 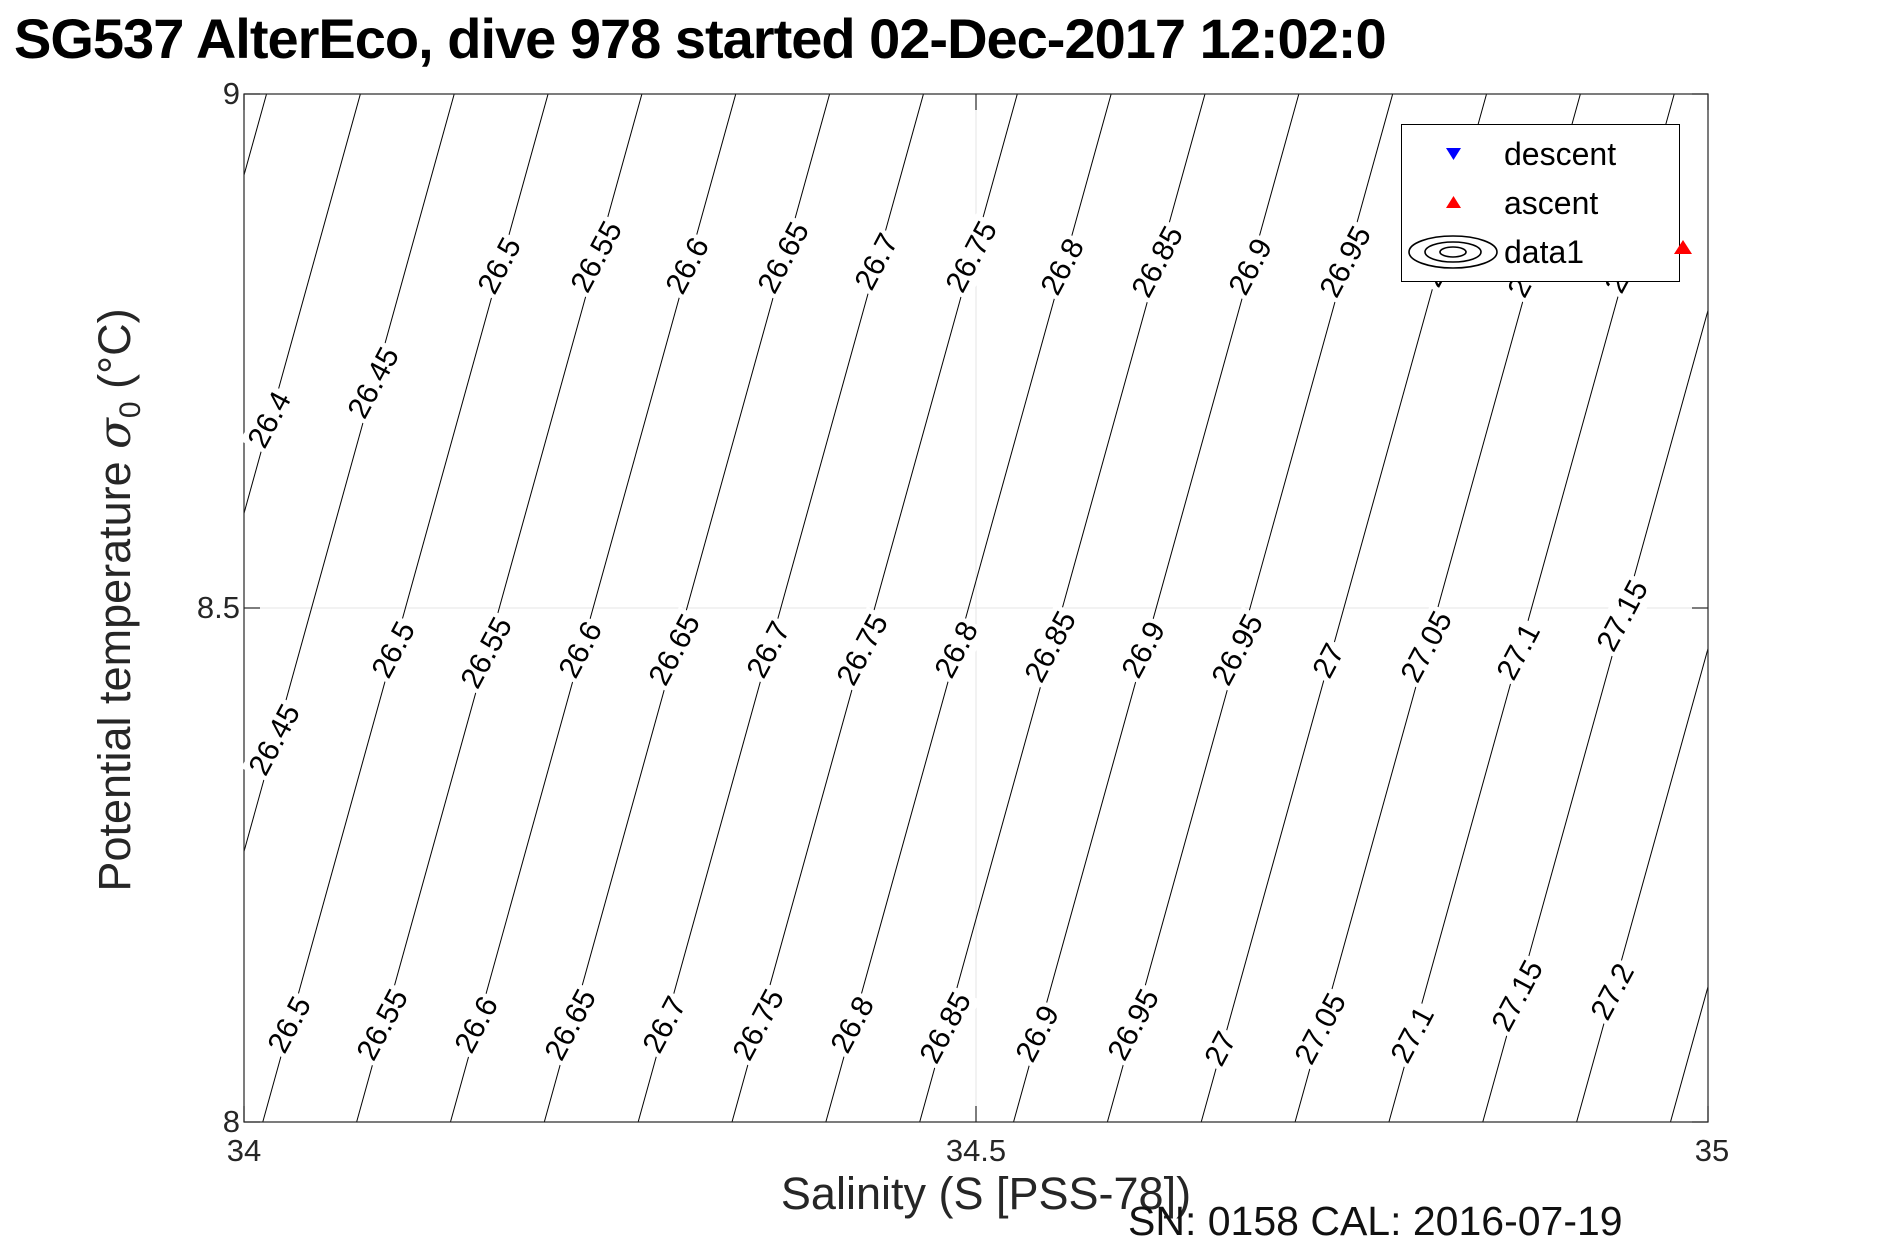 I want to click on legend-item-descent: descent, so click(x=1540, y=153).